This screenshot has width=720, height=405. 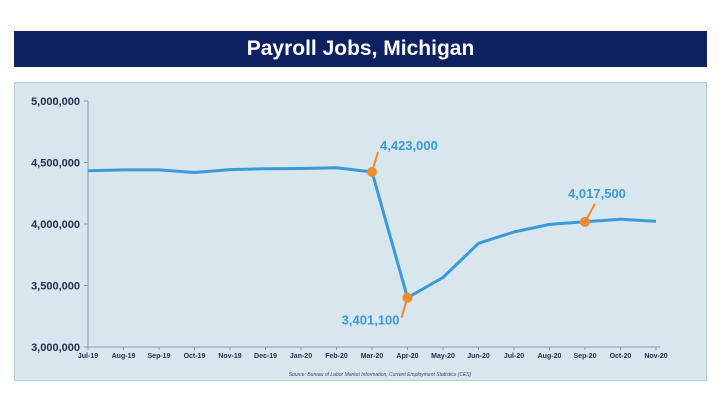 I want to click on chart-title-bar: Payroll Jobs, Michigan, so click(x=360, y=49).